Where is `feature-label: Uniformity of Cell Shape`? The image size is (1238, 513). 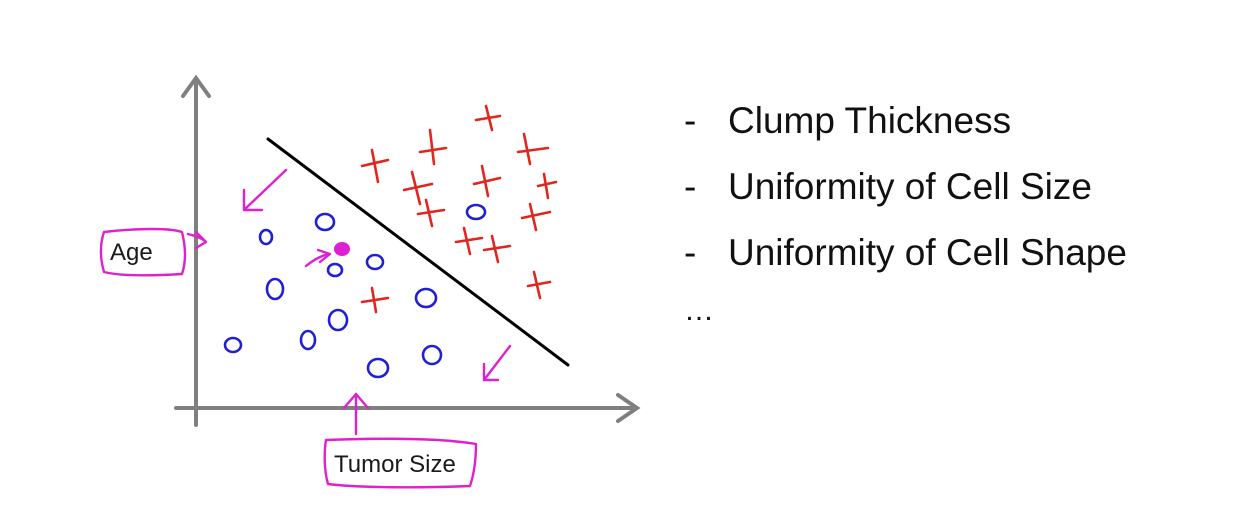
feature-label: Uniformity of Cell Shape is located at coordinates (927, 252).